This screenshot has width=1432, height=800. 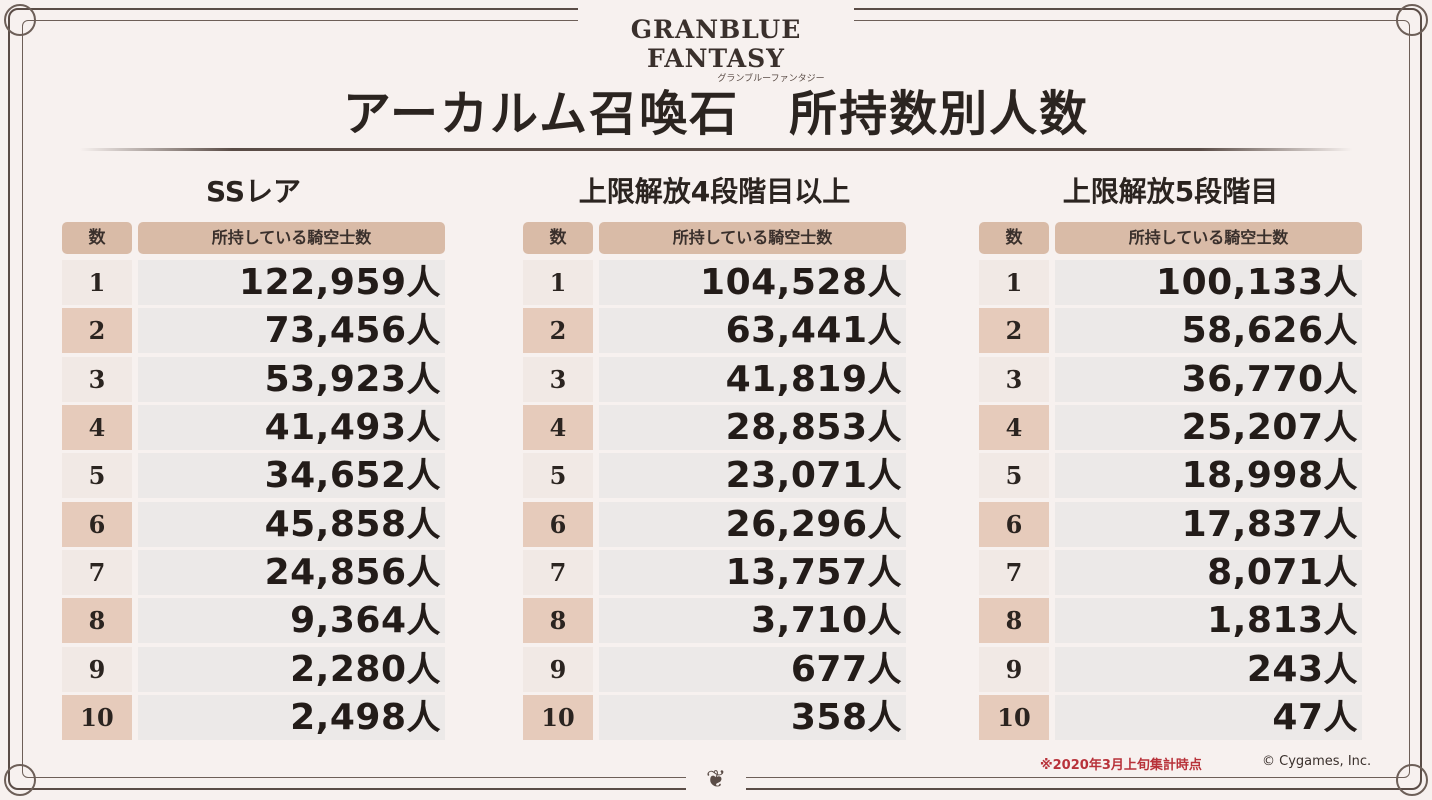 I want to click on logo-sub-text: グランブルーファンタジー, so click(x=771, y=79).